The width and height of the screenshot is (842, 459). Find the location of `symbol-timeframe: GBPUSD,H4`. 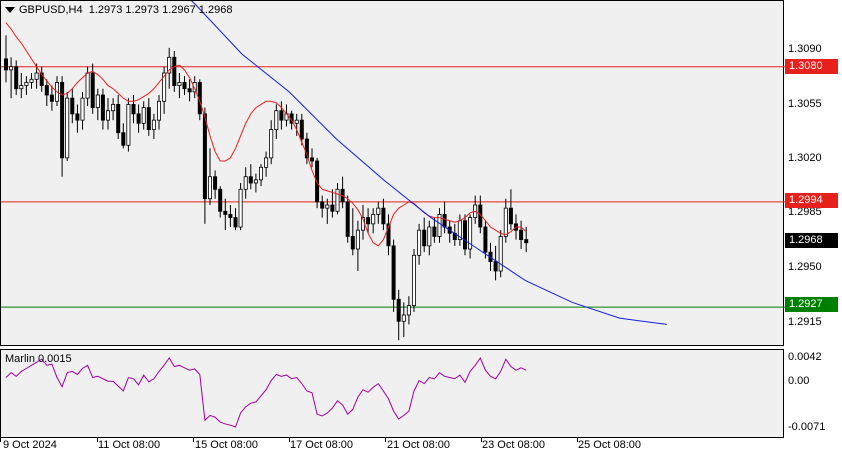

symbol-timeframe: GBPUSD,H4 is located at coordinates (51, 10).